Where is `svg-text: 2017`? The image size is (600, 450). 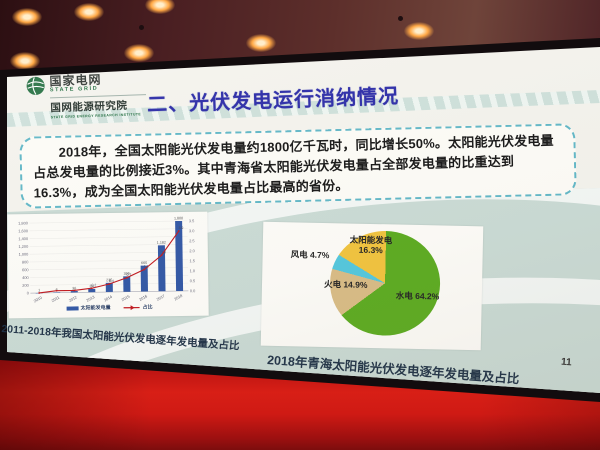 svg-text: 2017 is located at coordinates (161, 297).